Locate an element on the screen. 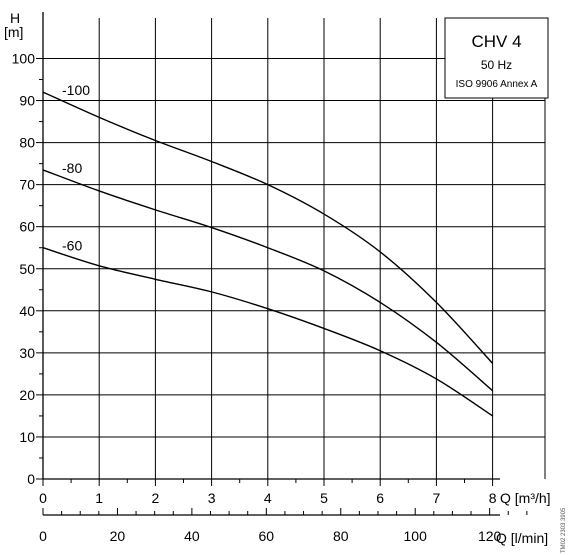 The image size is (568, 555). x2-tick-label: 80 is located at coordinates (341, 536).